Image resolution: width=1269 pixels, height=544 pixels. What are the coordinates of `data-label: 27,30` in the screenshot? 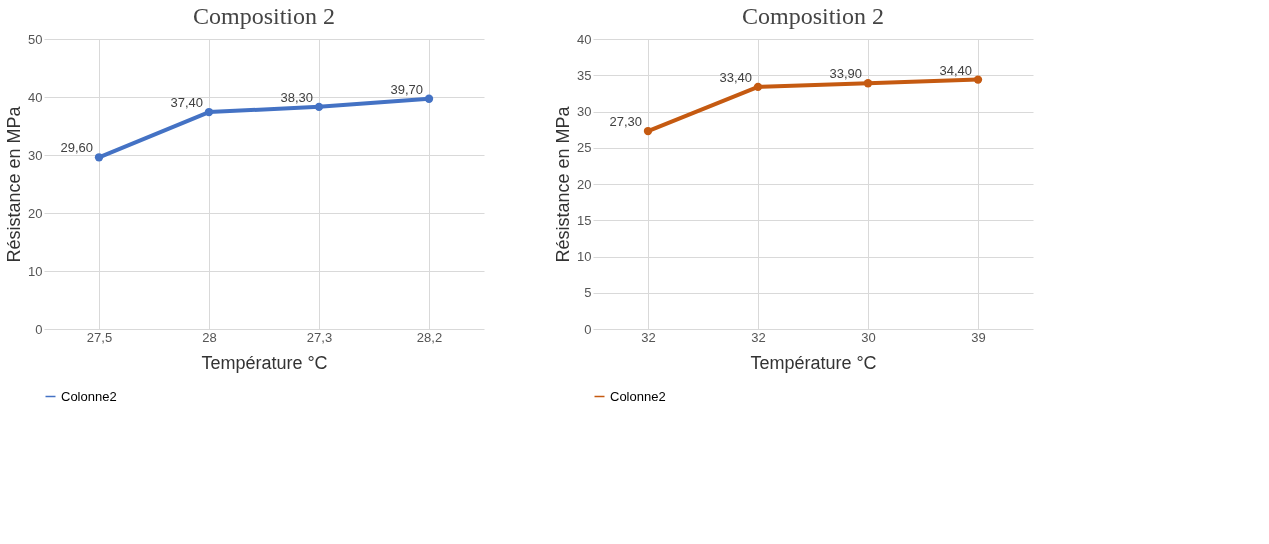 It's located at (625, 122).